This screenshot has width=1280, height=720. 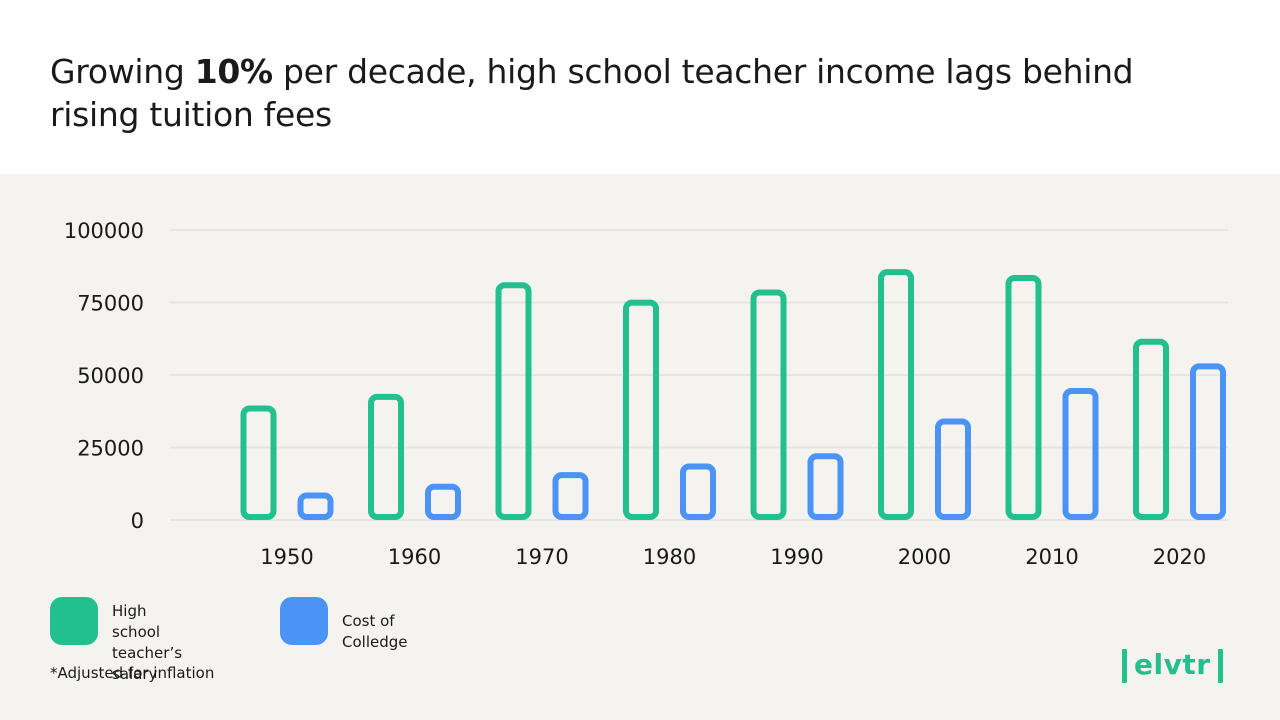 What do you see at coordinates (110, 376) in the screenshot?
I see `y-tick-label: 50000` at bounding box center [110, 376].